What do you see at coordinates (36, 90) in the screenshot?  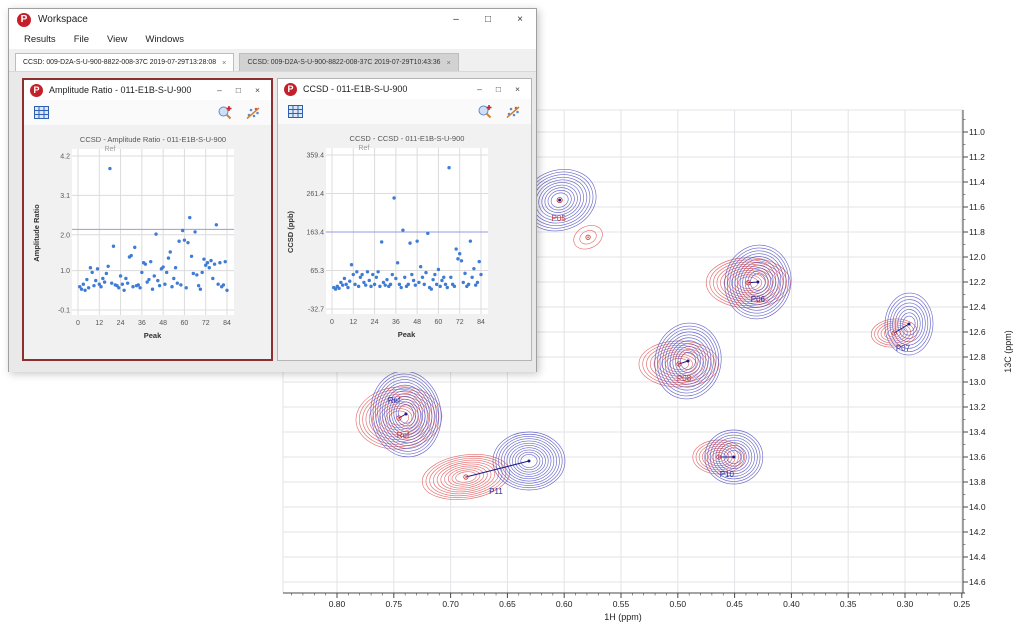 I see `app-logo-icon: P` at bounding box center [36, 90].